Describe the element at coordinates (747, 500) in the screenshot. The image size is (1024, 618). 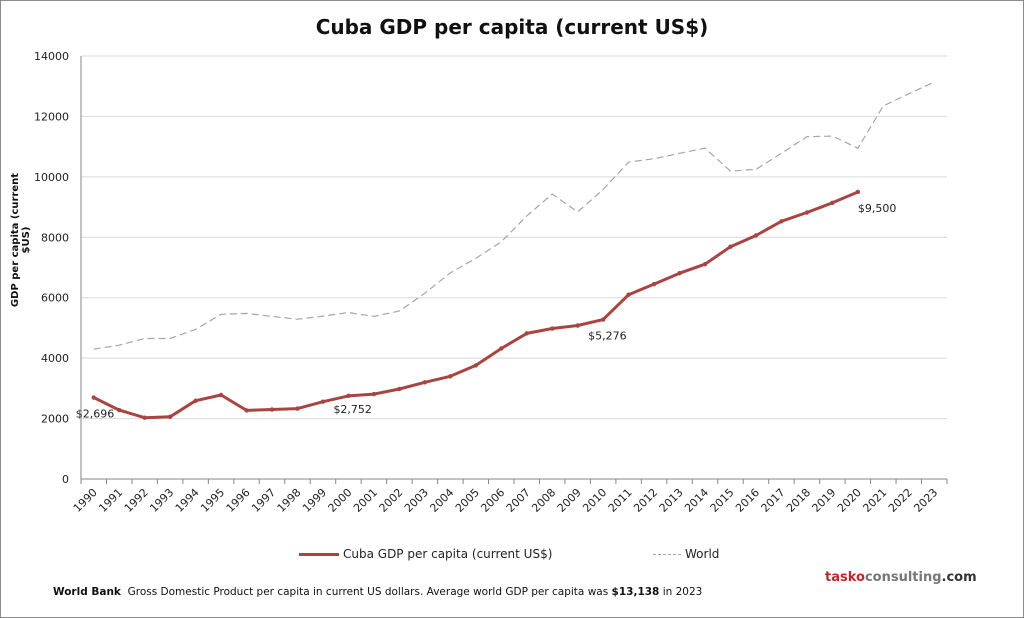
I see `x-tick-label: 2016` at that location.